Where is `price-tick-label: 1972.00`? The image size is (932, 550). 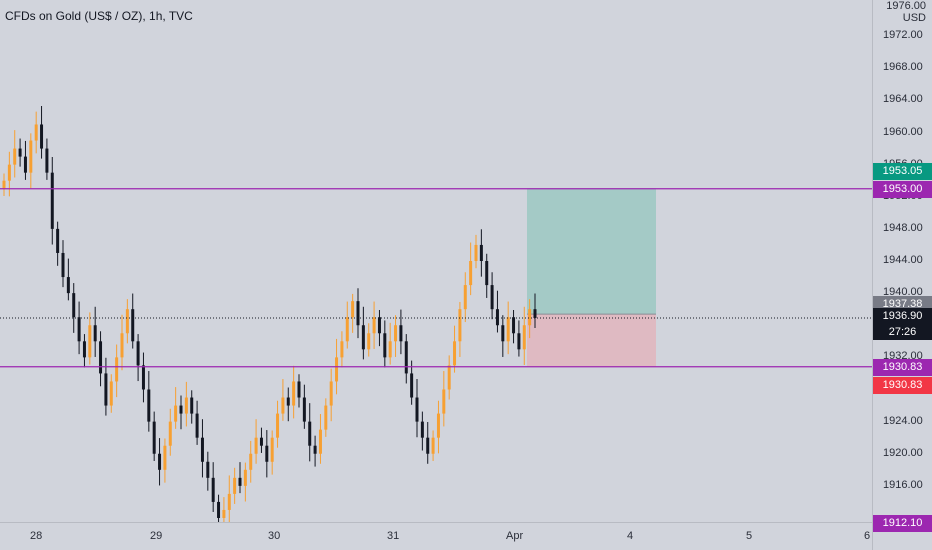 price-tick-label: 1972.00 is located at coordinates (903, 35).